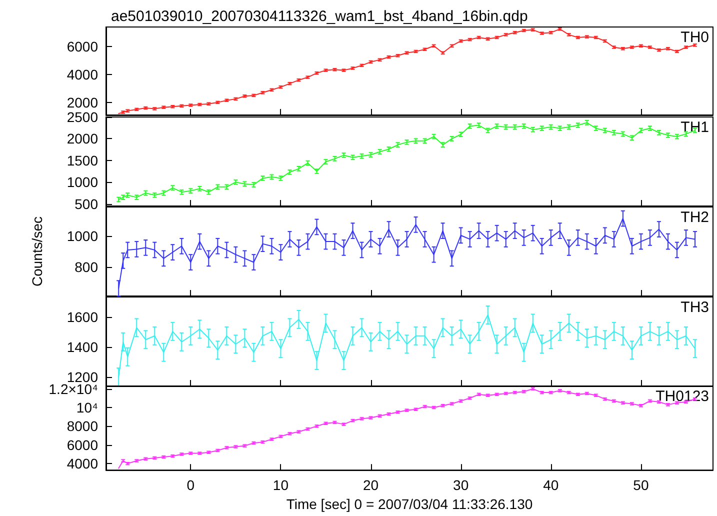  What do you see at coordinates (280, 485) in the screenshot?
I see `x-tick-label: 10` at bounding box center [280, 485].